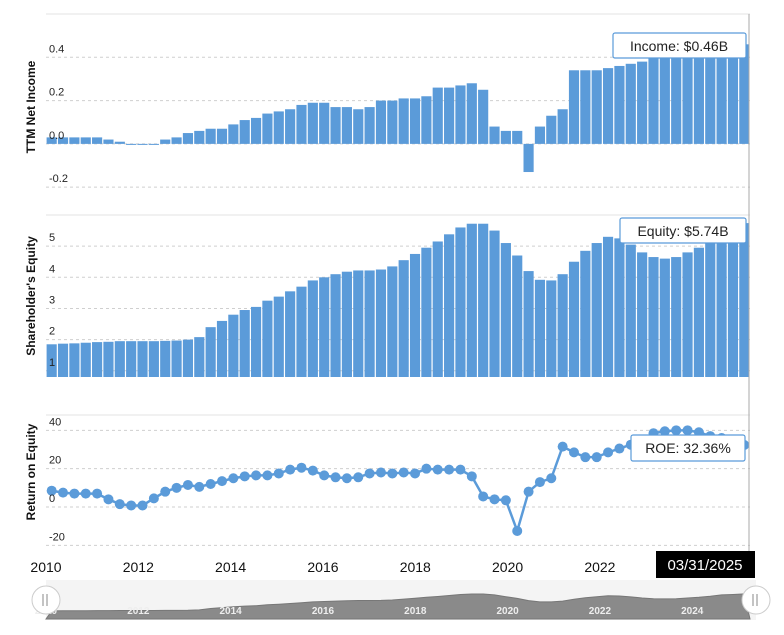 This screenshot has width=784, height=635. I want to click on income-tooltip: Income: $0.46B, so click(679, 45).